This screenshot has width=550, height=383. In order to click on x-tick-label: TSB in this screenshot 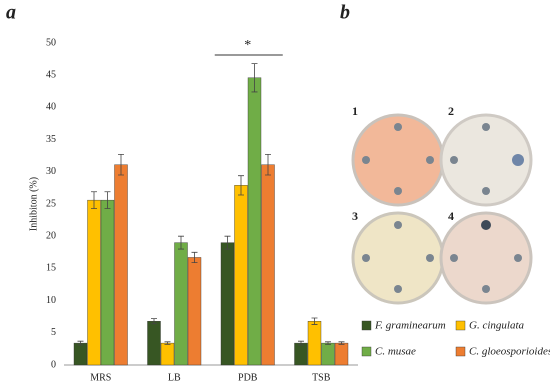, I will do `click(321, 377)`.